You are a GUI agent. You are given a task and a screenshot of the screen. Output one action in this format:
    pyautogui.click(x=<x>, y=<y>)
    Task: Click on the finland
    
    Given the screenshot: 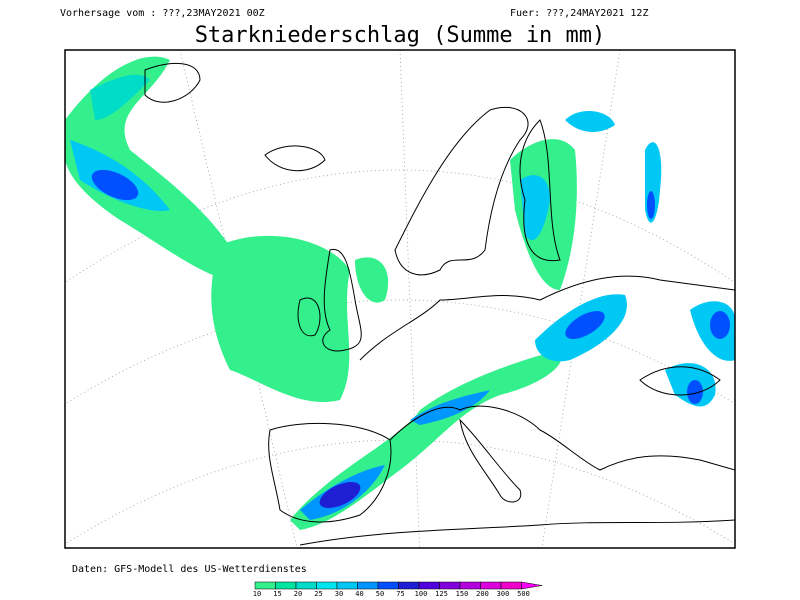 What is the action you would take?
    pyautogui.click(x=540, y=190)
    